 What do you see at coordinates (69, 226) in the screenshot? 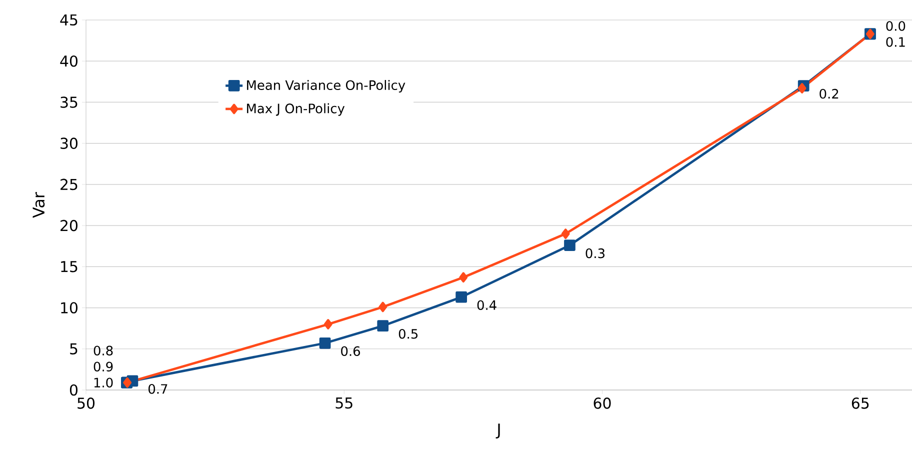
I see `y-tick-label: 20` at bounding box center [69, 226].